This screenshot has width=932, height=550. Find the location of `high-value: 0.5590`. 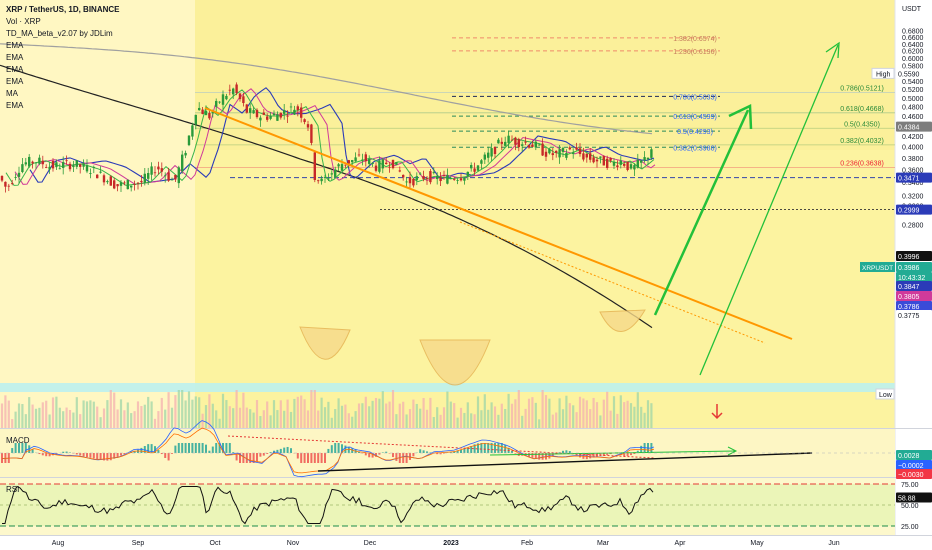

high-value: 0.5590 is located at coordinates (909, 74).